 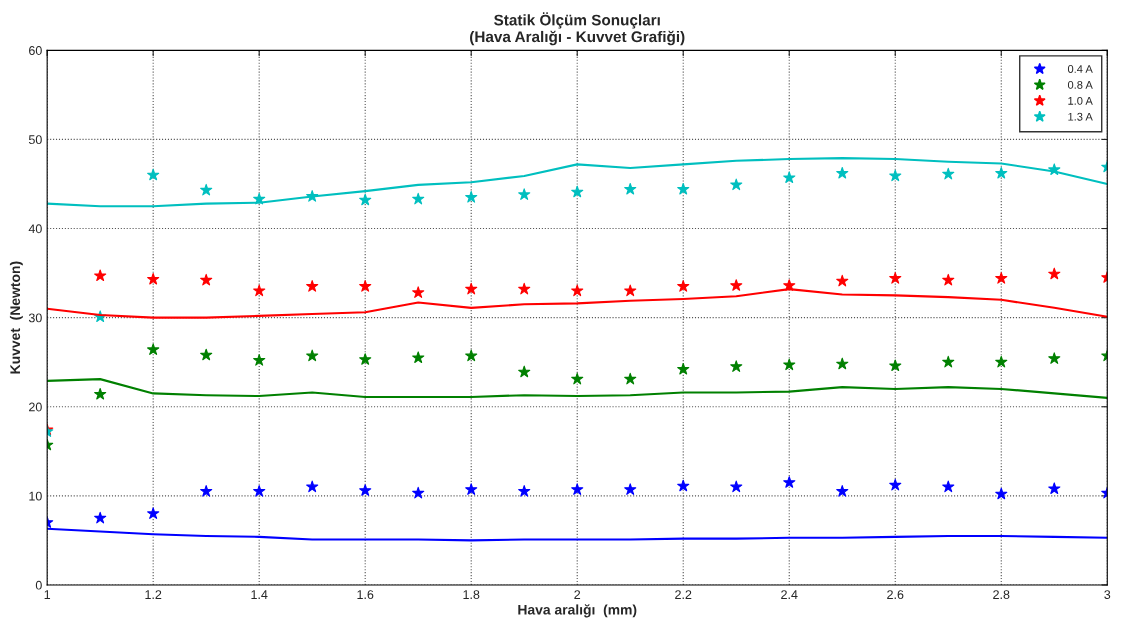 What do you see at coordinates (683, 594) in the screenshot?
I see `x-tick-label: 2.2` at bounding box center [683, 594].